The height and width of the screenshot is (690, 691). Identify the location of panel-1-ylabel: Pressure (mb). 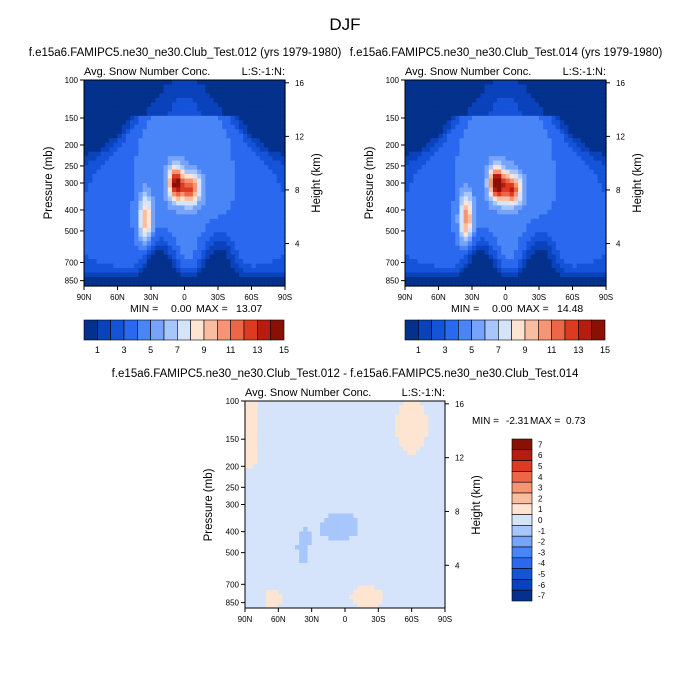
(49, 182).